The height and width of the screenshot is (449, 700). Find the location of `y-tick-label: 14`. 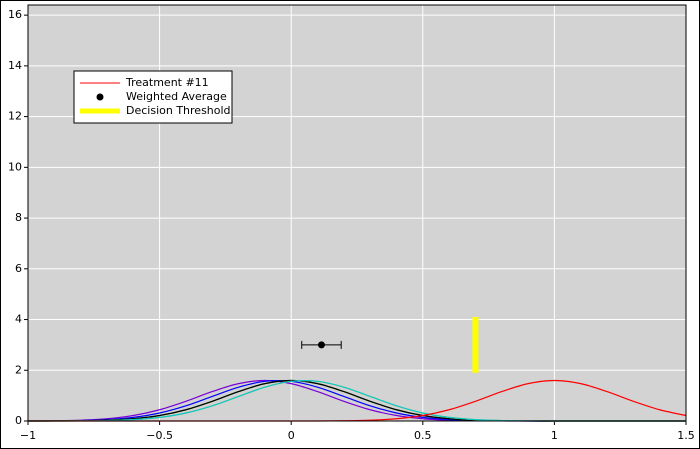

y-tick-label: 14 is located at coordinates (15, 65).